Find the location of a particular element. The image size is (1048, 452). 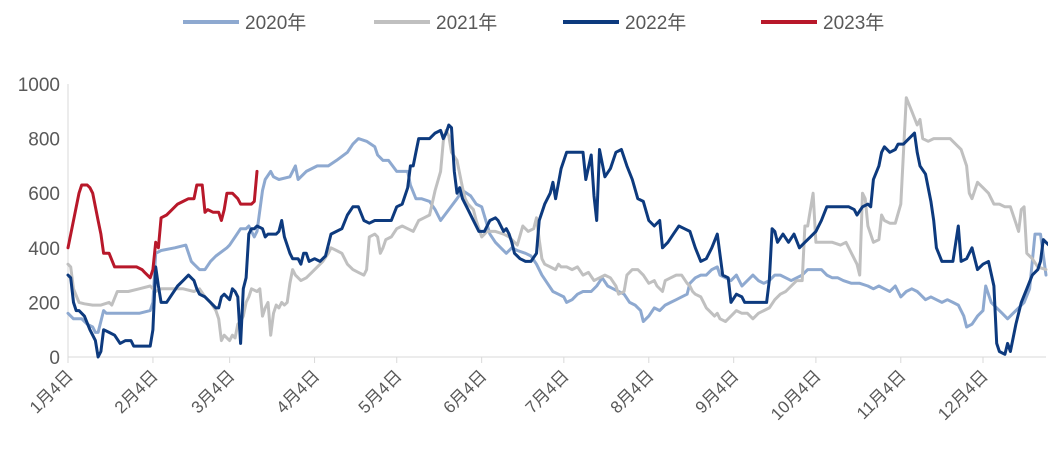

x-tick-label: 3月4日 is located at coordinates (213, 391).